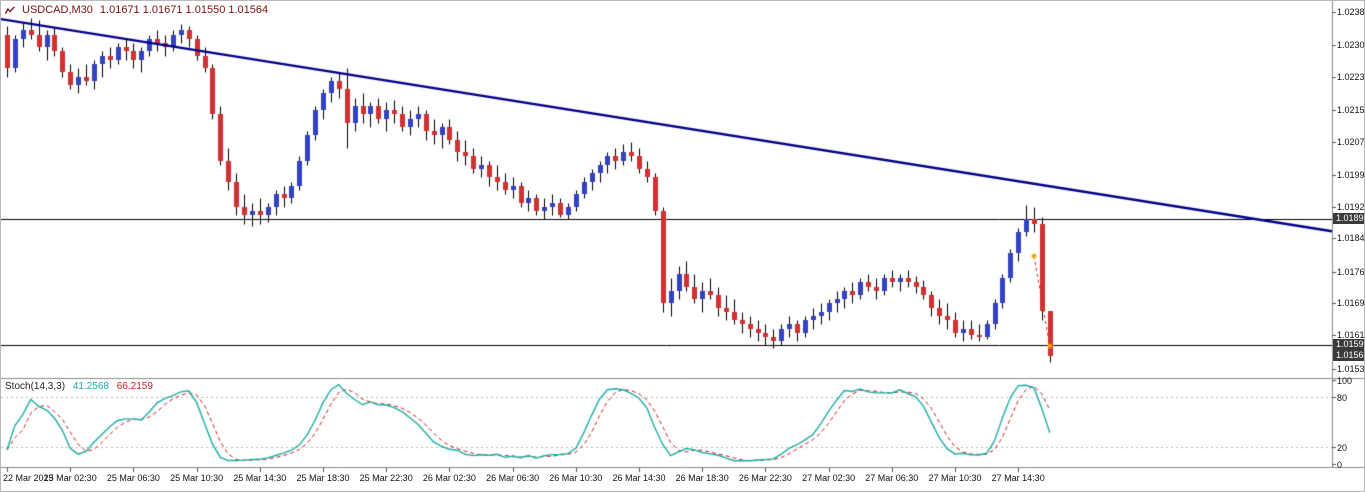 The image size is (1365, 492). Describe the element at coordinates (10, 10) in the screenshot. I see `chart-line-icon` at that location.